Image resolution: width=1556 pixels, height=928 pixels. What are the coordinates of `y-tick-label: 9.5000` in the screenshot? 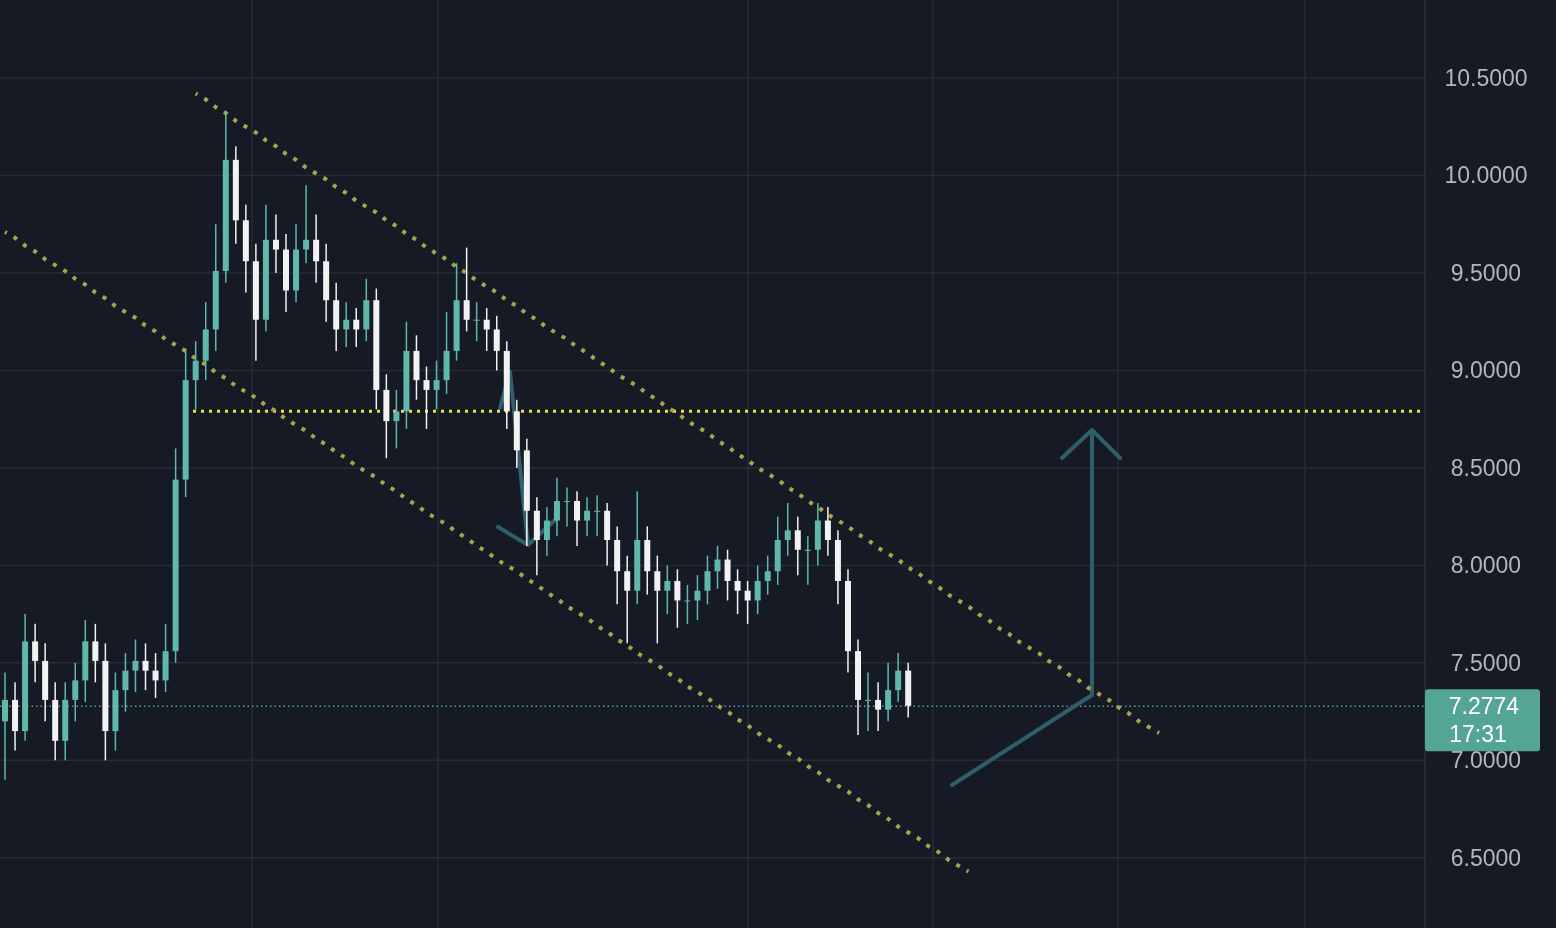 It's located at (1486, 272).